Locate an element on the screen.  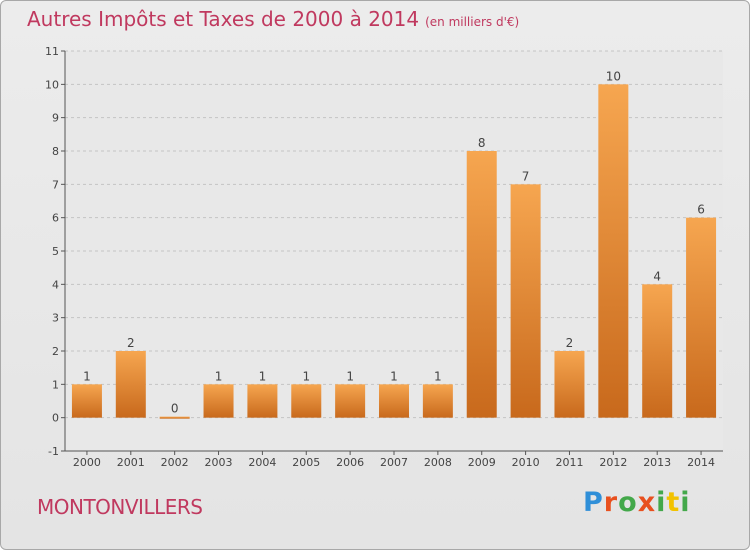
logo-letter: r is located at coordinates (611, 502).